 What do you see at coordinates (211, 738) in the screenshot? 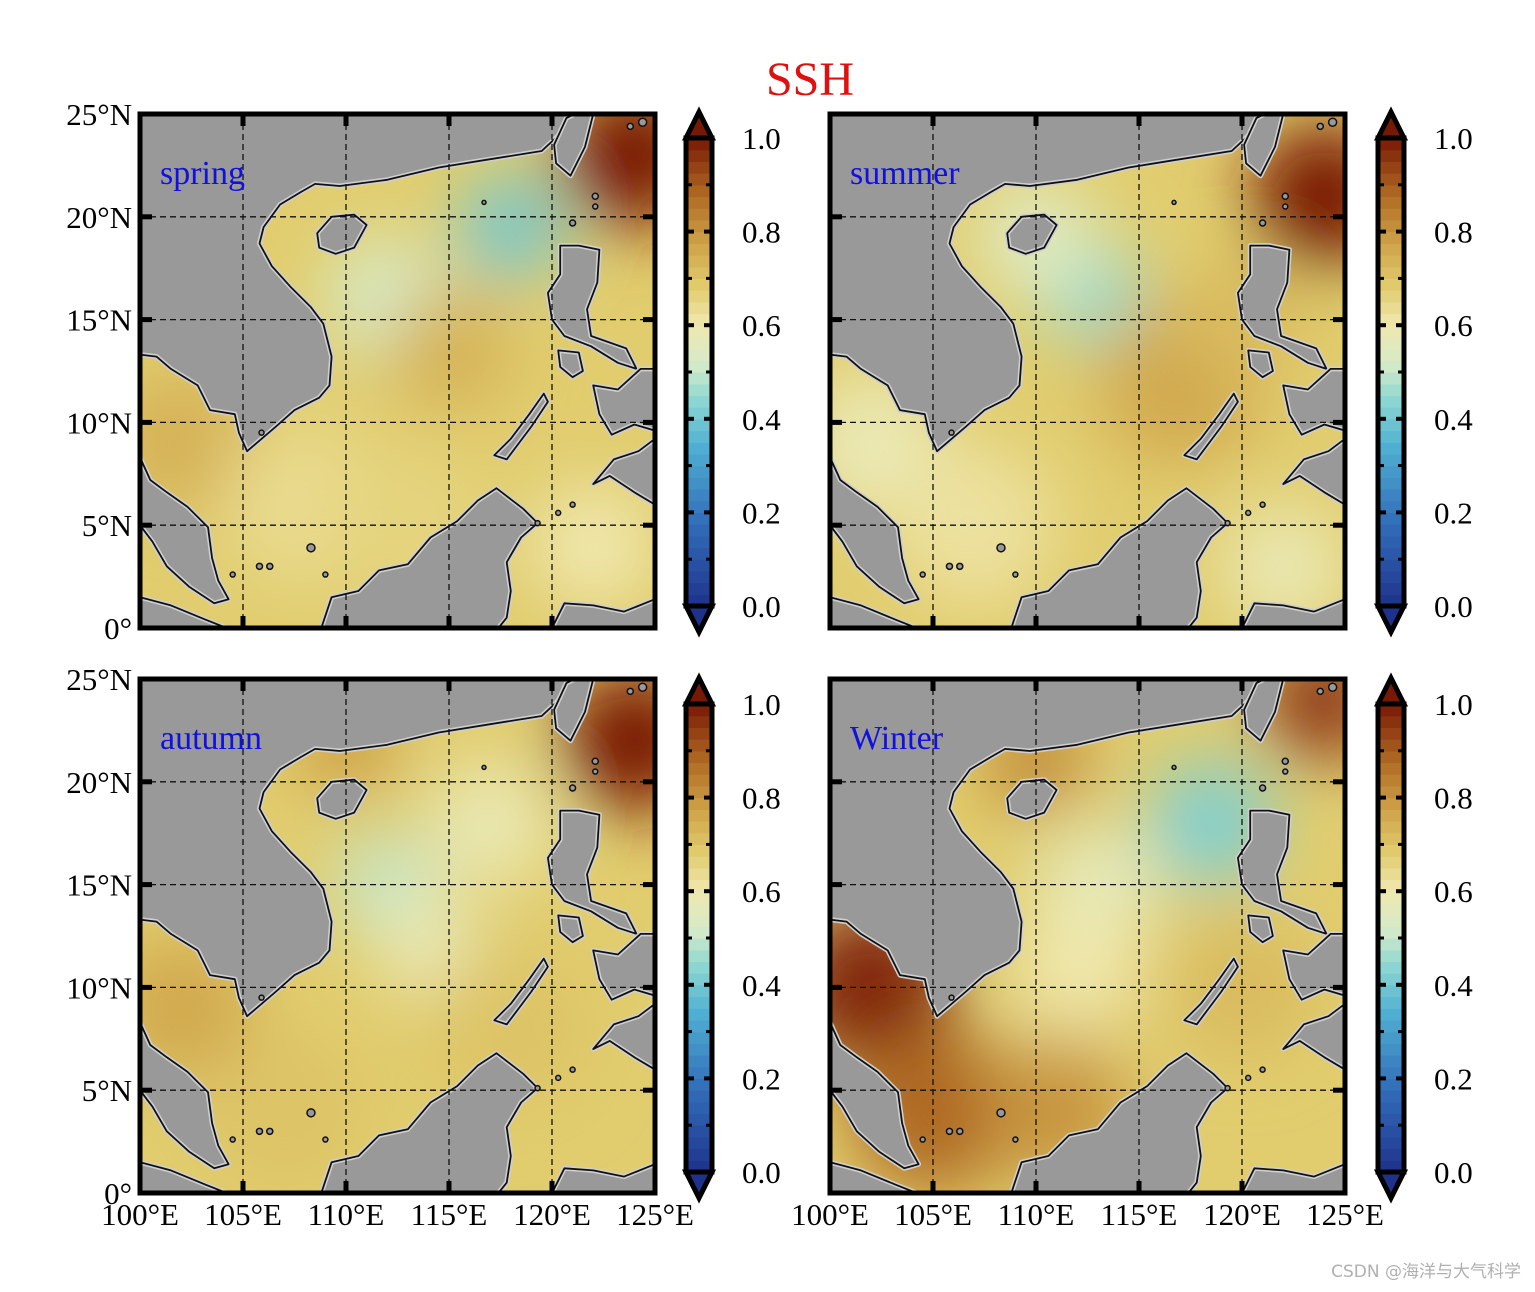
I see `season-label: autumn` at bounding box center [211, 738].